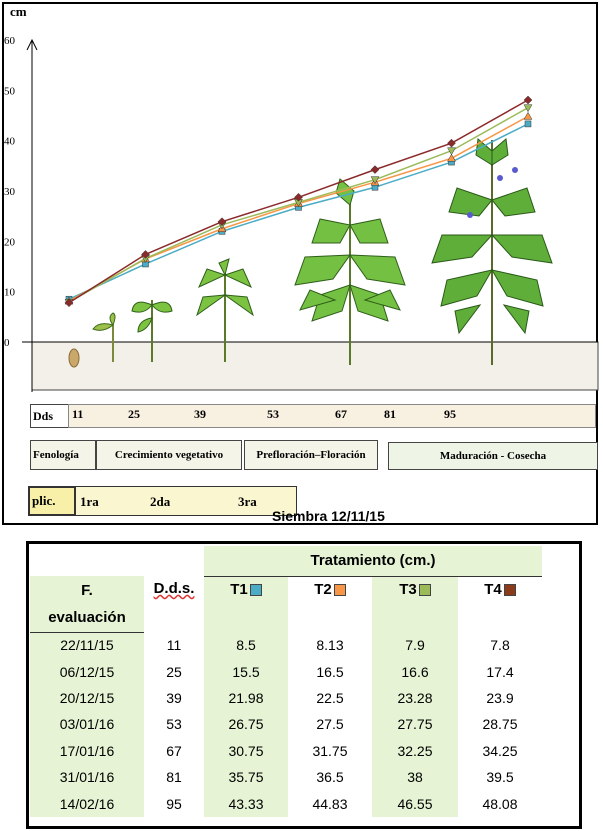 This screenshot has width=603, height=831. Describe the element at coordinates (493, 456) in the screenshot. I see `phase-maturation: Maduración - Cosecha` at that location.